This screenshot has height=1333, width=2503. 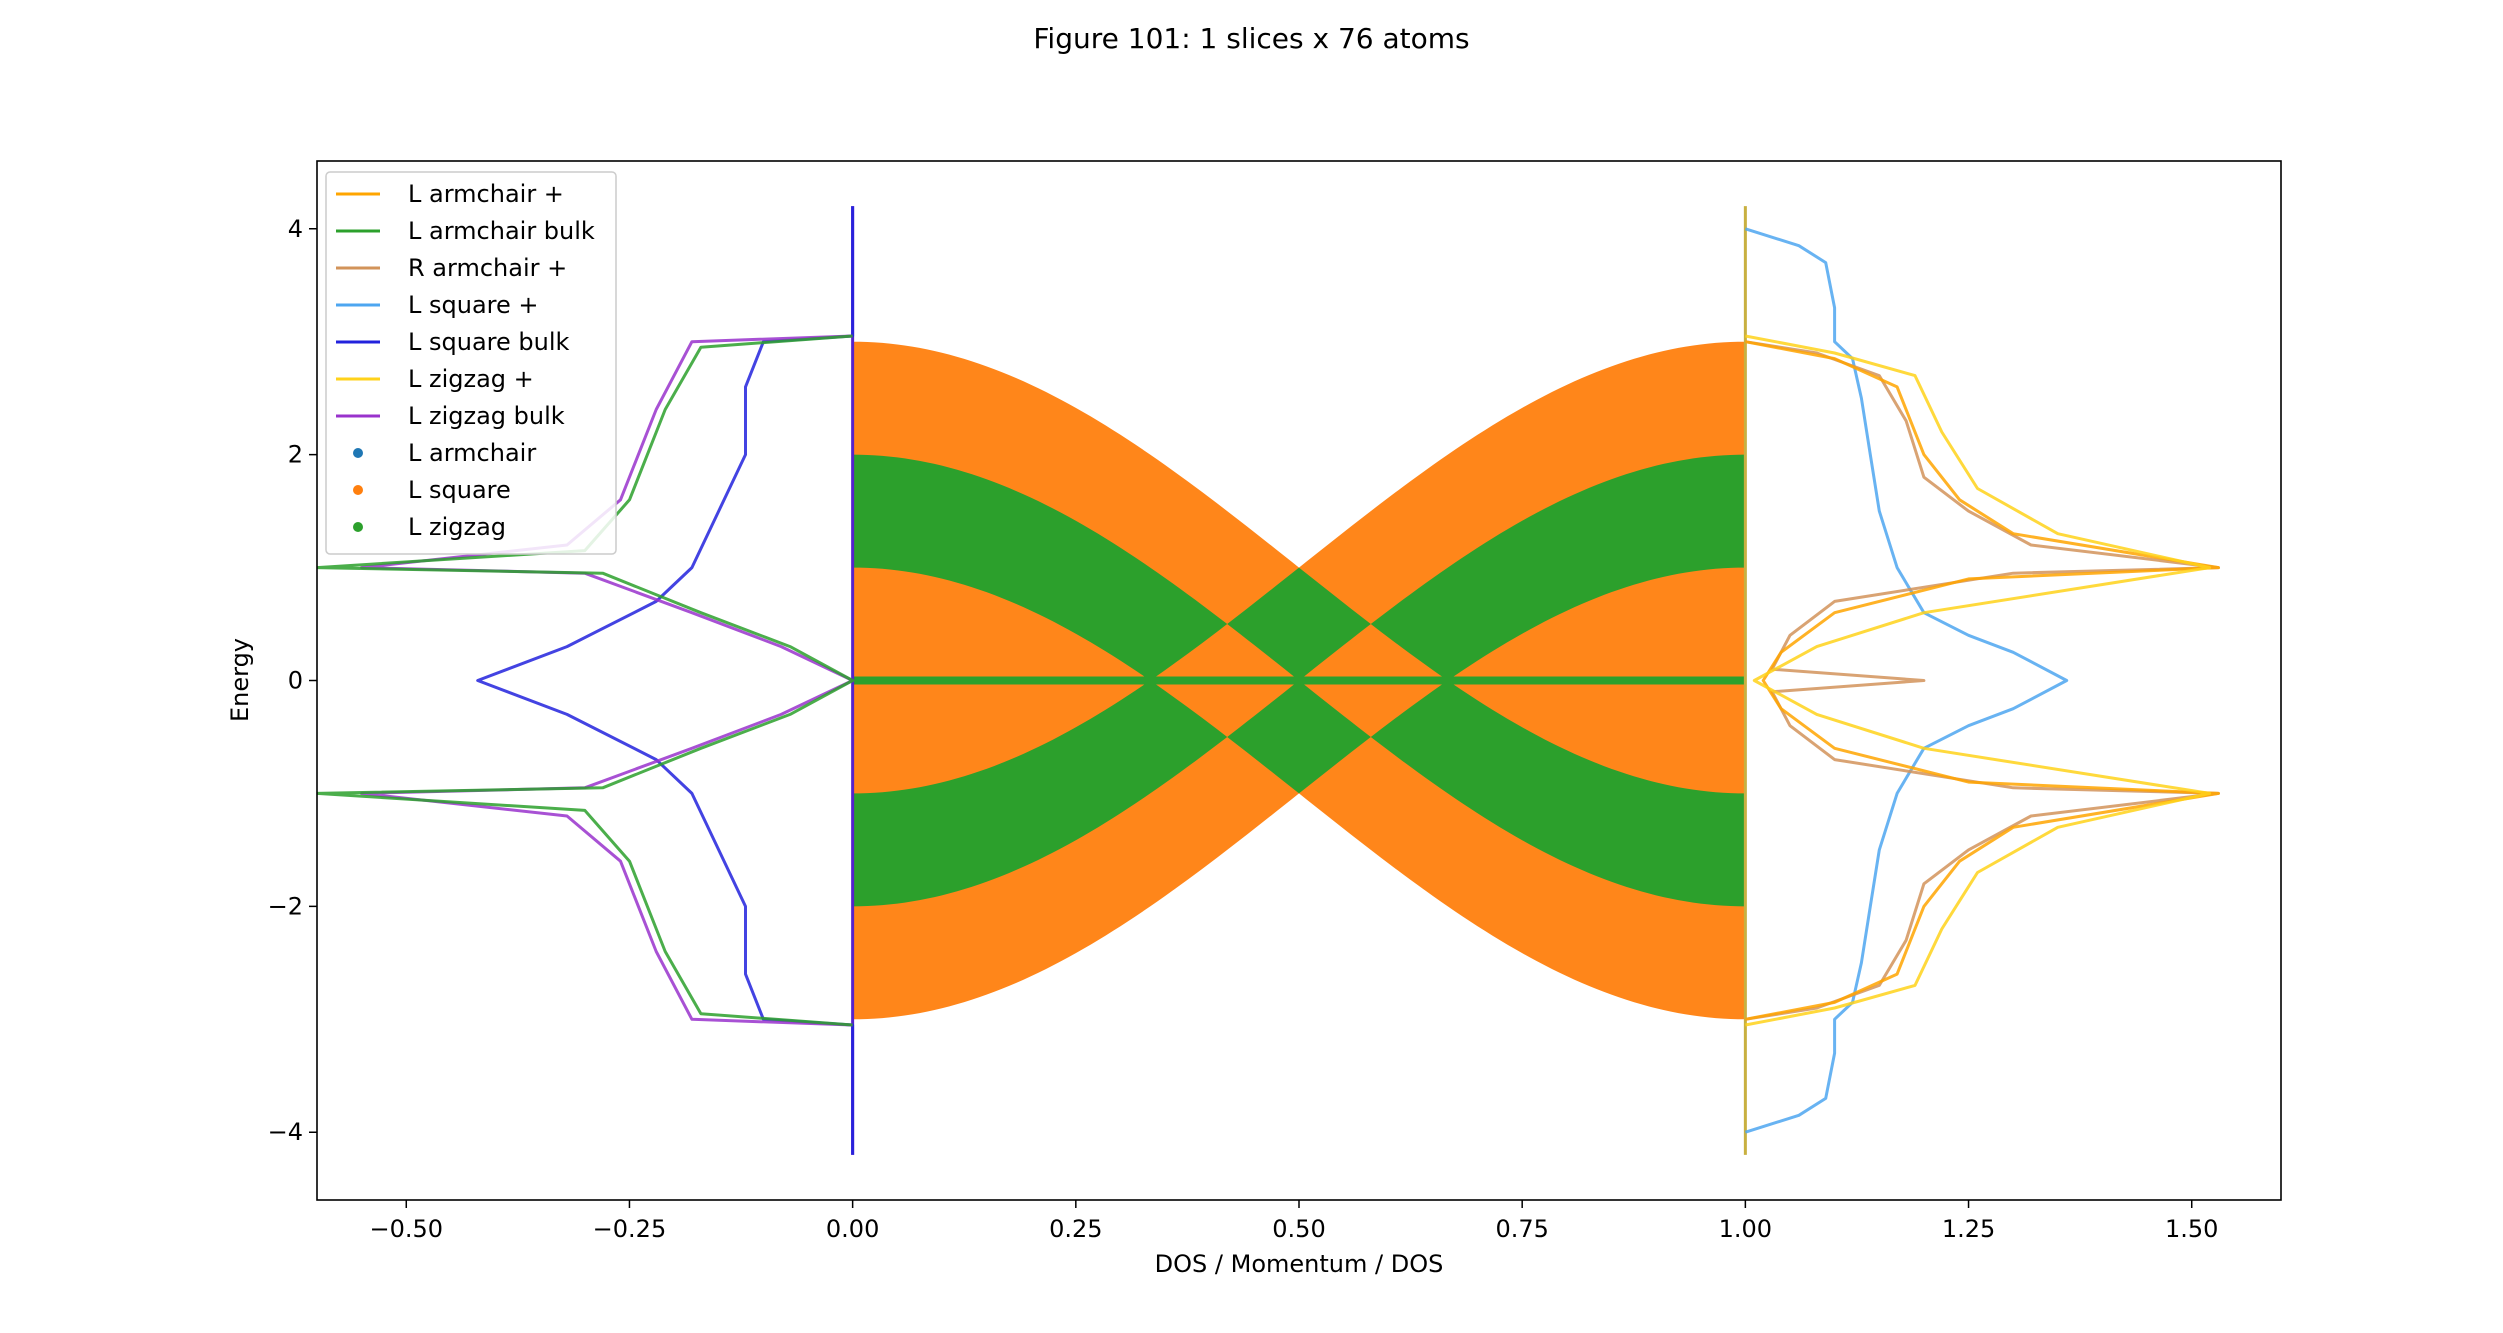 I want to click on x-tick-label: 1.50, so click(x=2191, y=1229).